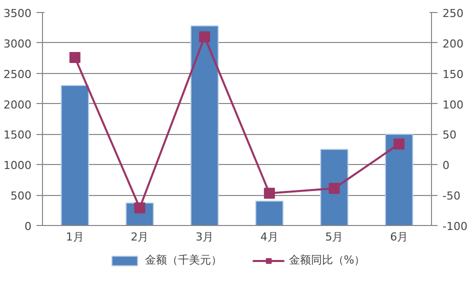 The height and width of the screenshot is (281, 475). Describe the element at coordinates (18, 105) in the screenshot. I see `y-tick-label: 2000` at that location.